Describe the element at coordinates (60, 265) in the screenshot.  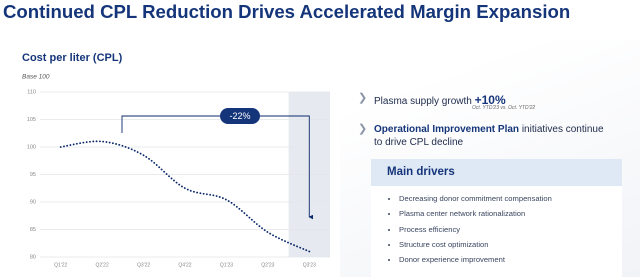
I see `x-tick-label: Q1'22` at that location.